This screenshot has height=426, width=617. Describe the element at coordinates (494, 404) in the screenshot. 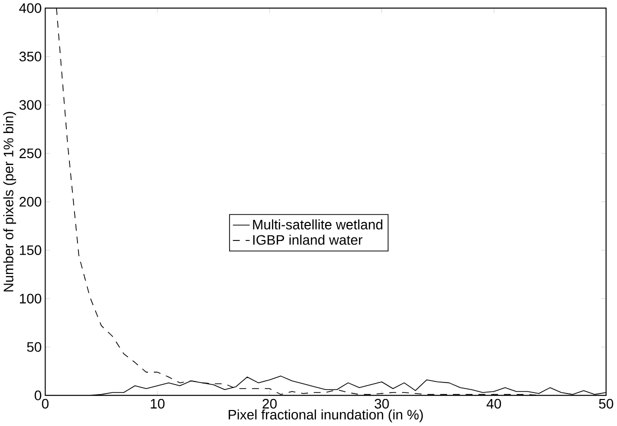

I see `x-tick-label: 40` at that location.